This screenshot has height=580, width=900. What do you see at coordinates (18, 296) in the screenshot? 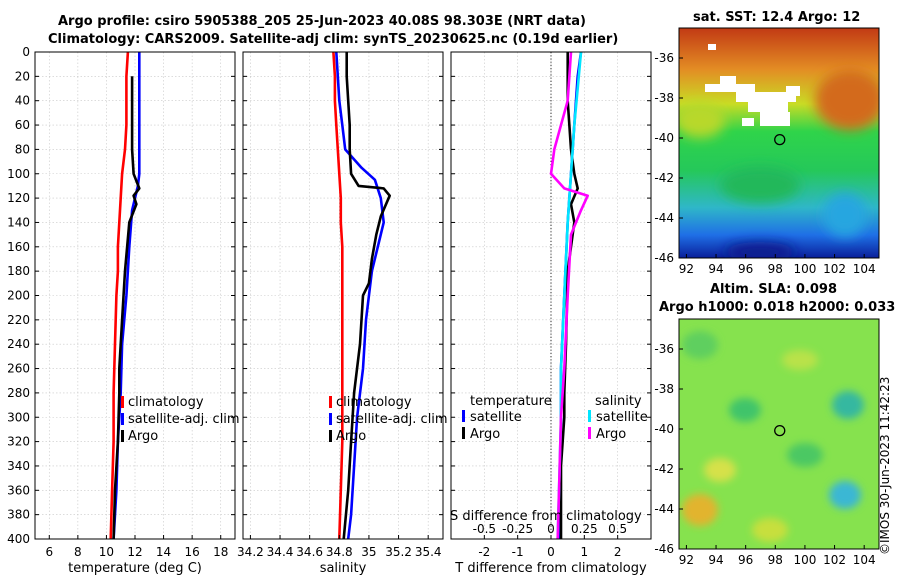
I see `y-tick-label: 200` at bounding box center [18, 296].